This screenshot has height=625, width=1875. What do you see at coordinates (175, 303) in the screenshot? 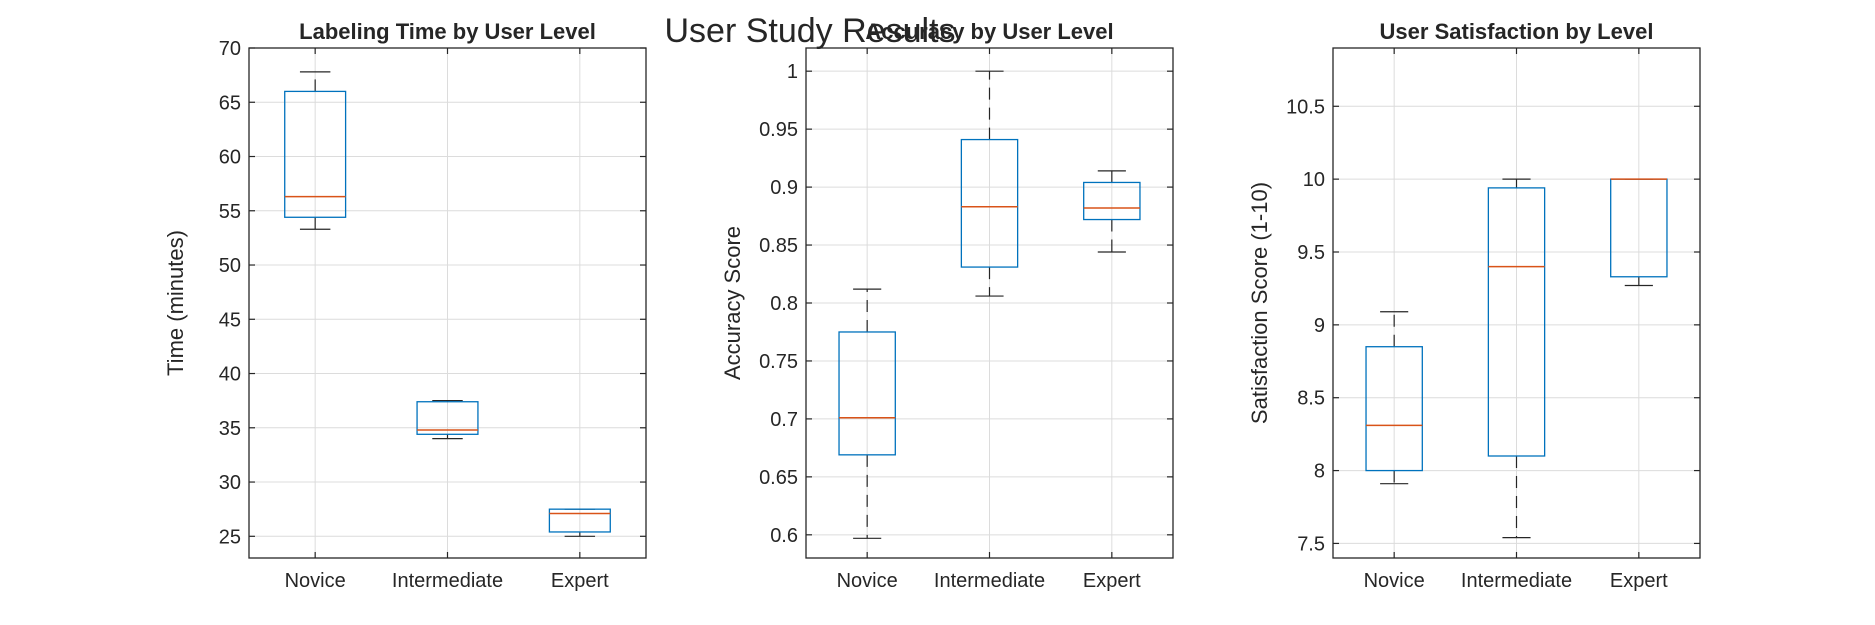
I see `y-axis-label: Time (minutes)` at bounding box center [175, 303].